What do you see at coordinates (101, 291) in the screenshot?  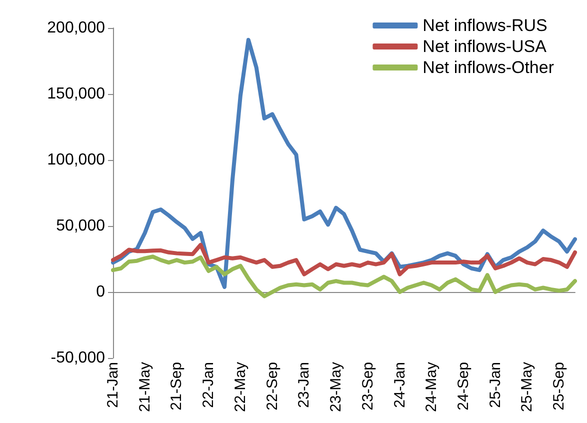 I see `y-tick-label: 0` at bounding box center [101, 291].